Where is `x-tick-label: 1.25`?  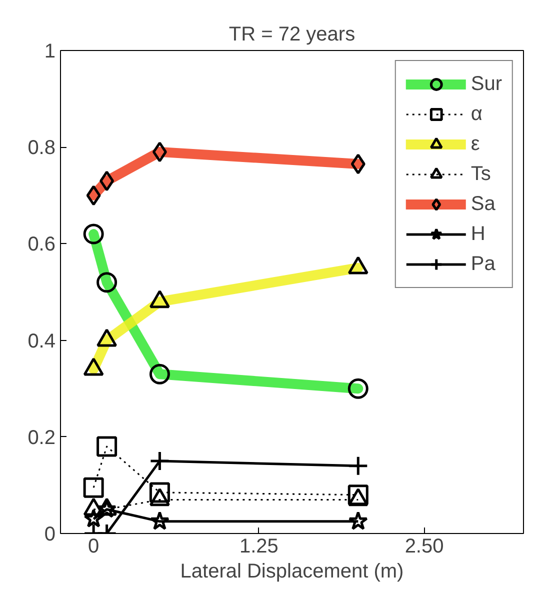
x-tick-label: 1.25 is located at coordinates (258, 547).